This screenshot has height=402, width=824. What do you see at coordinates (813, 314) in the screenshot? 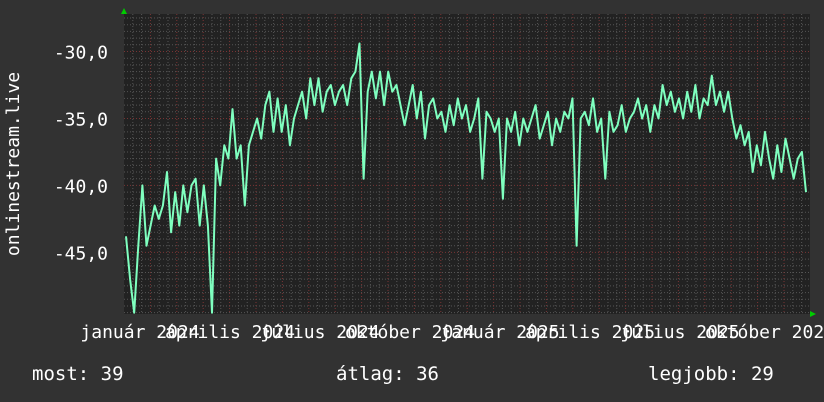
I see `x-axis-arrow-icon` at bounding box center [813, 314].